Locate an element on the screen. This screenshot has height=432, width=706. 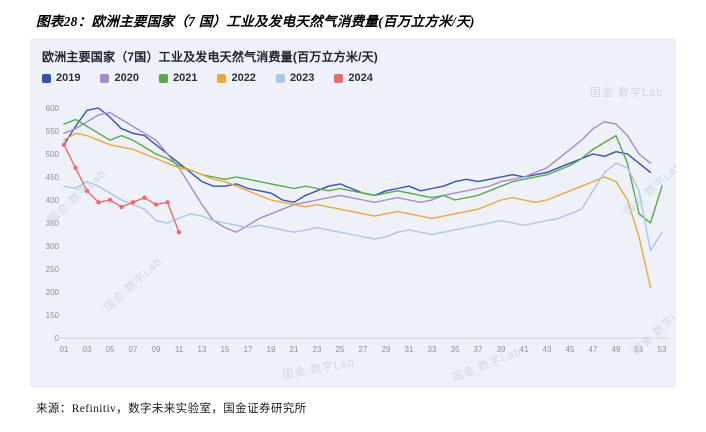
source-note: 来源：Refinitiv，数字未来实验室，国金证券研究所 is located at coordinates (171, 409).